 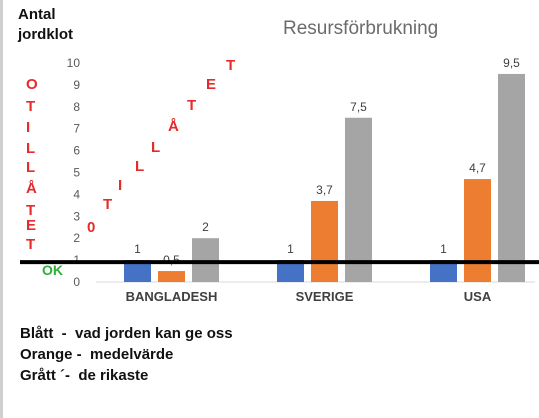 I want to click on diagonal-letter: 0, so click(x=91, y=227).